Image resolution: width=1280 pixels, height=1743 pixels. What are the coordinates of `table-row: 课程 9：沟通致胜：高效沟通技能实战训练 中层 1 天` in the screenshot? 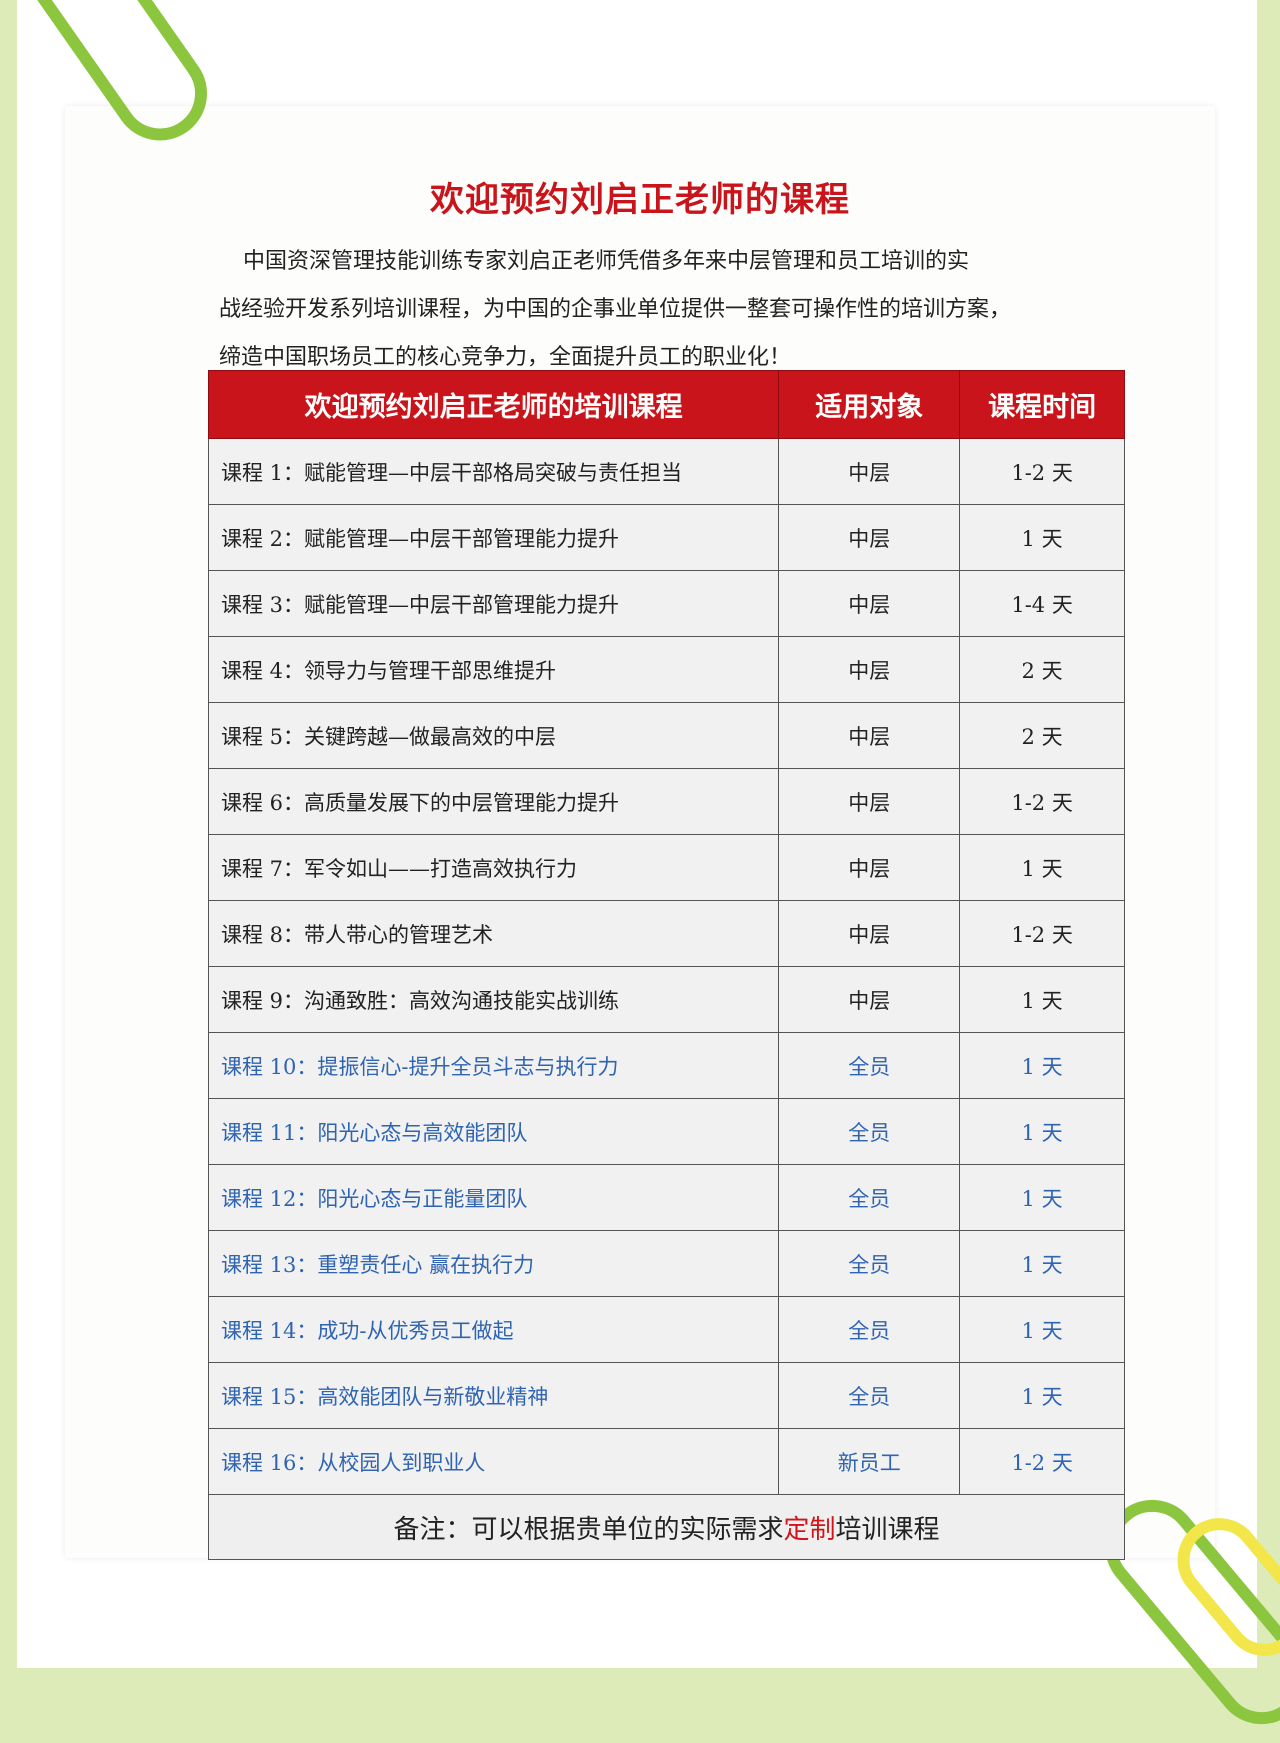 It's located at (666, 999).